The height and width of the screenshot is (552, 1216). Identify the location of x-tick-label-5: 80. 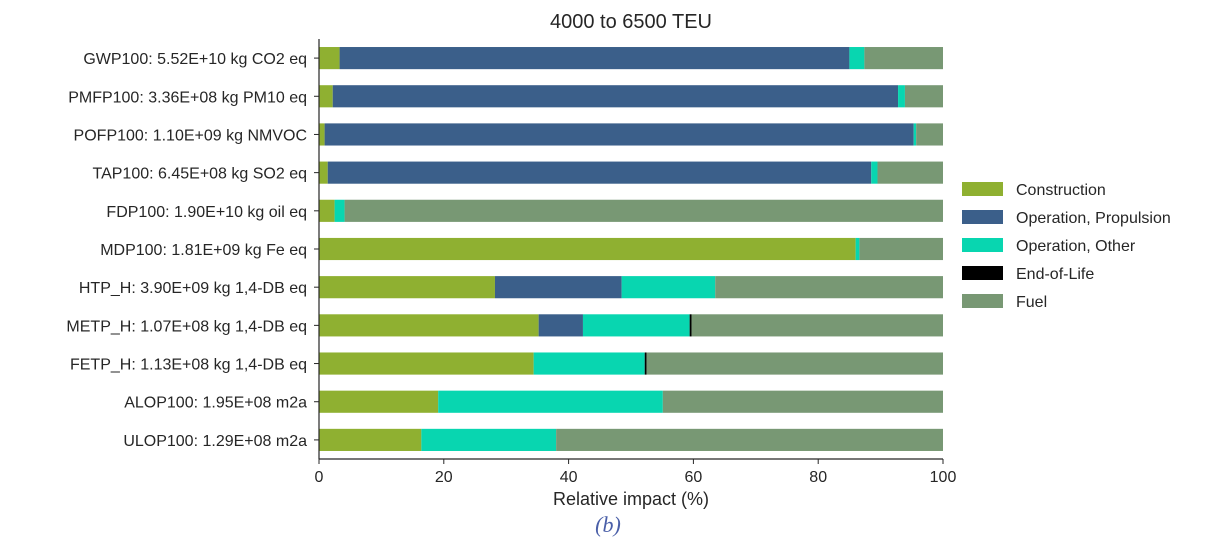
(818, 477).